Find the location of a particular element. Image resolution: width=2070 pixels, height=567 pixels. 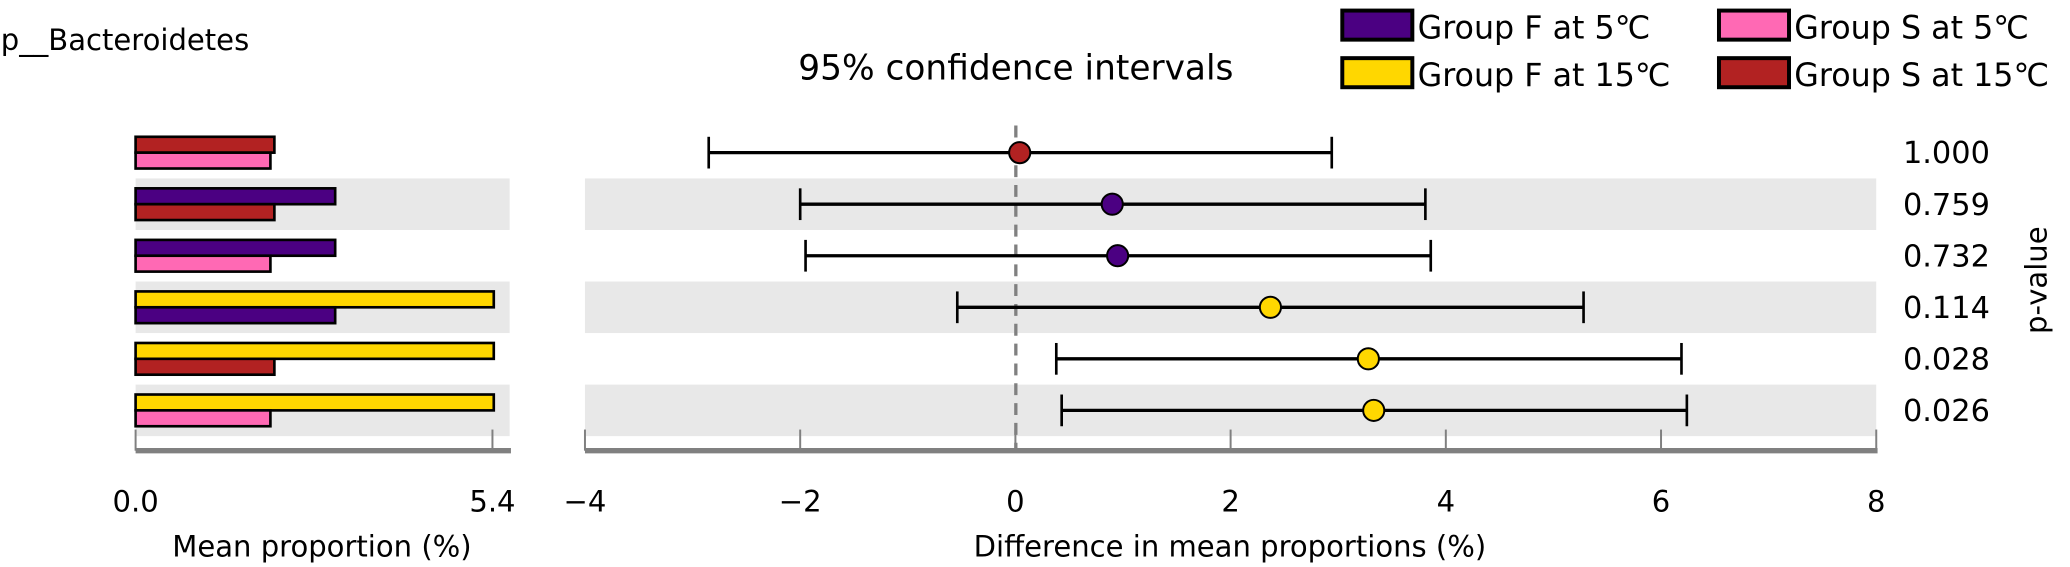

legend-swatch-F15 is located at coordinates (1377, 73).